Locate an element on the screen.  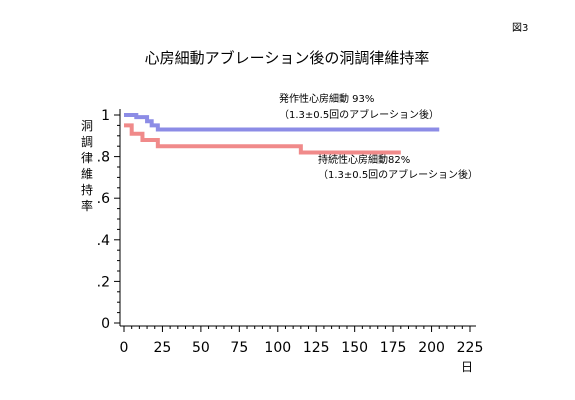
y-axis-label-char: 持 is located at coordinates (87, 189).